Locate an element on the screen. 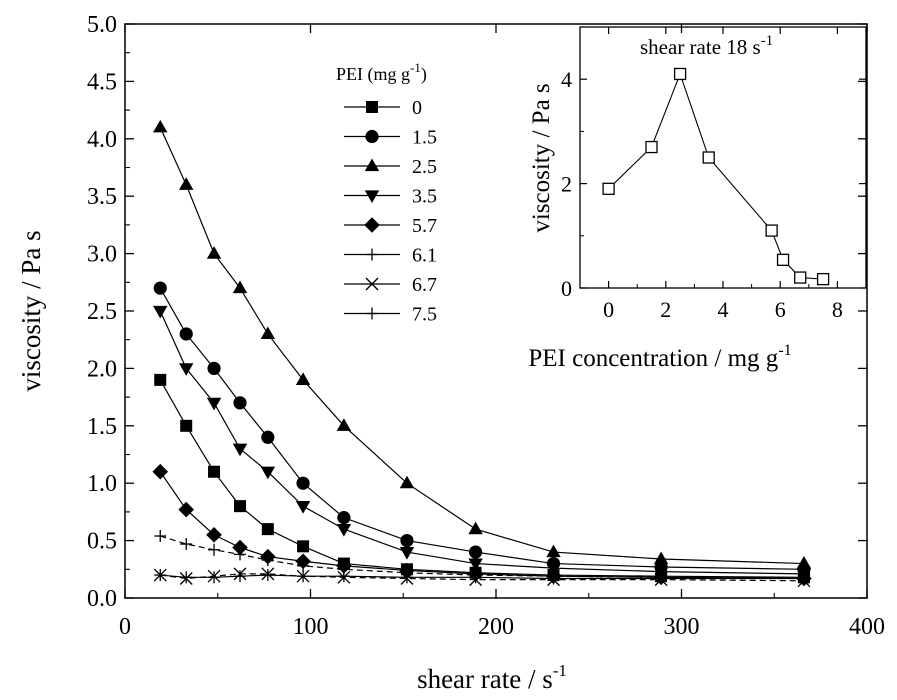 This screenshot has width=897, height=700. inset-x-tick-label: 0 is located at coordinates (608, 309).